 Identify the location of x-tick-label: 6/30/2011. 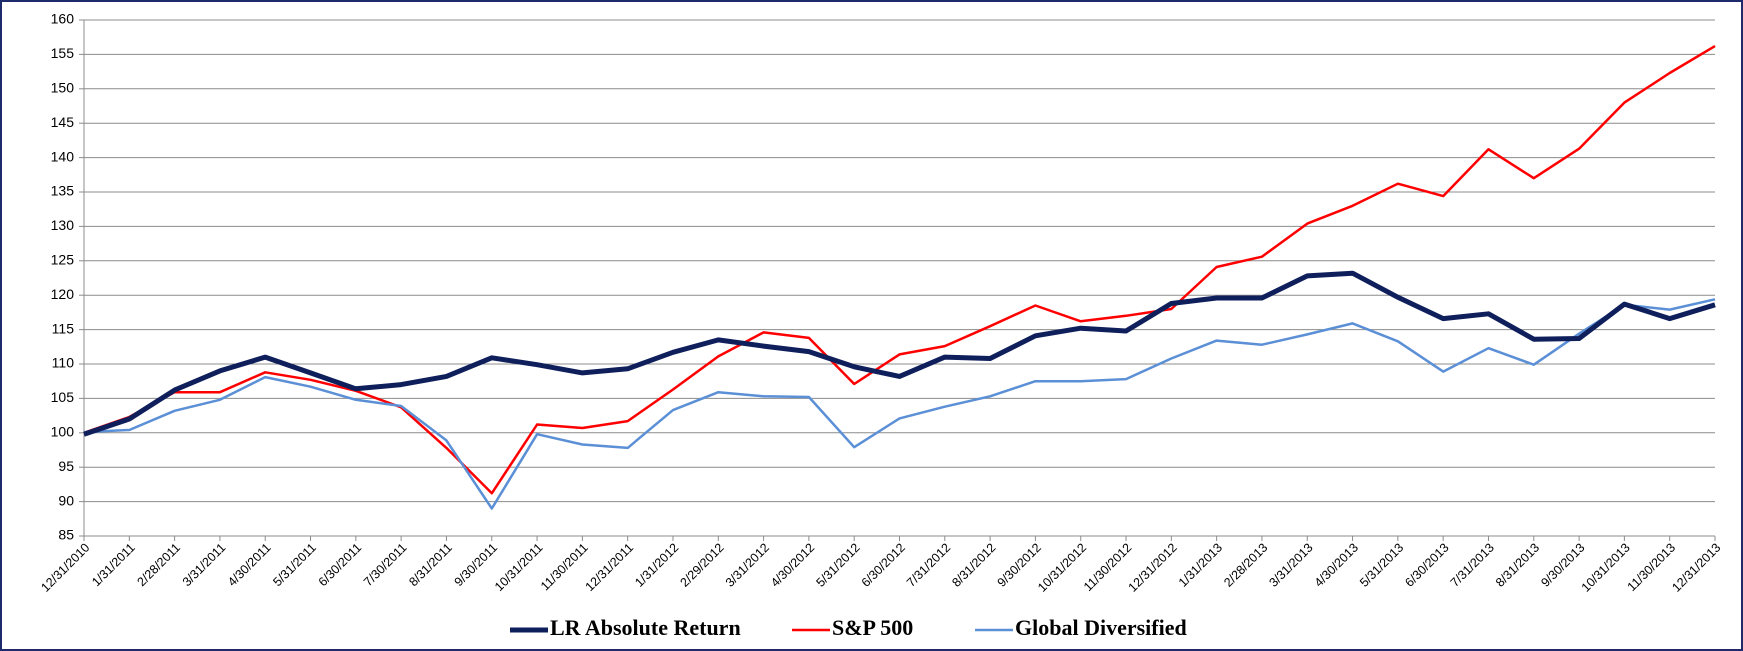
(340, 565).